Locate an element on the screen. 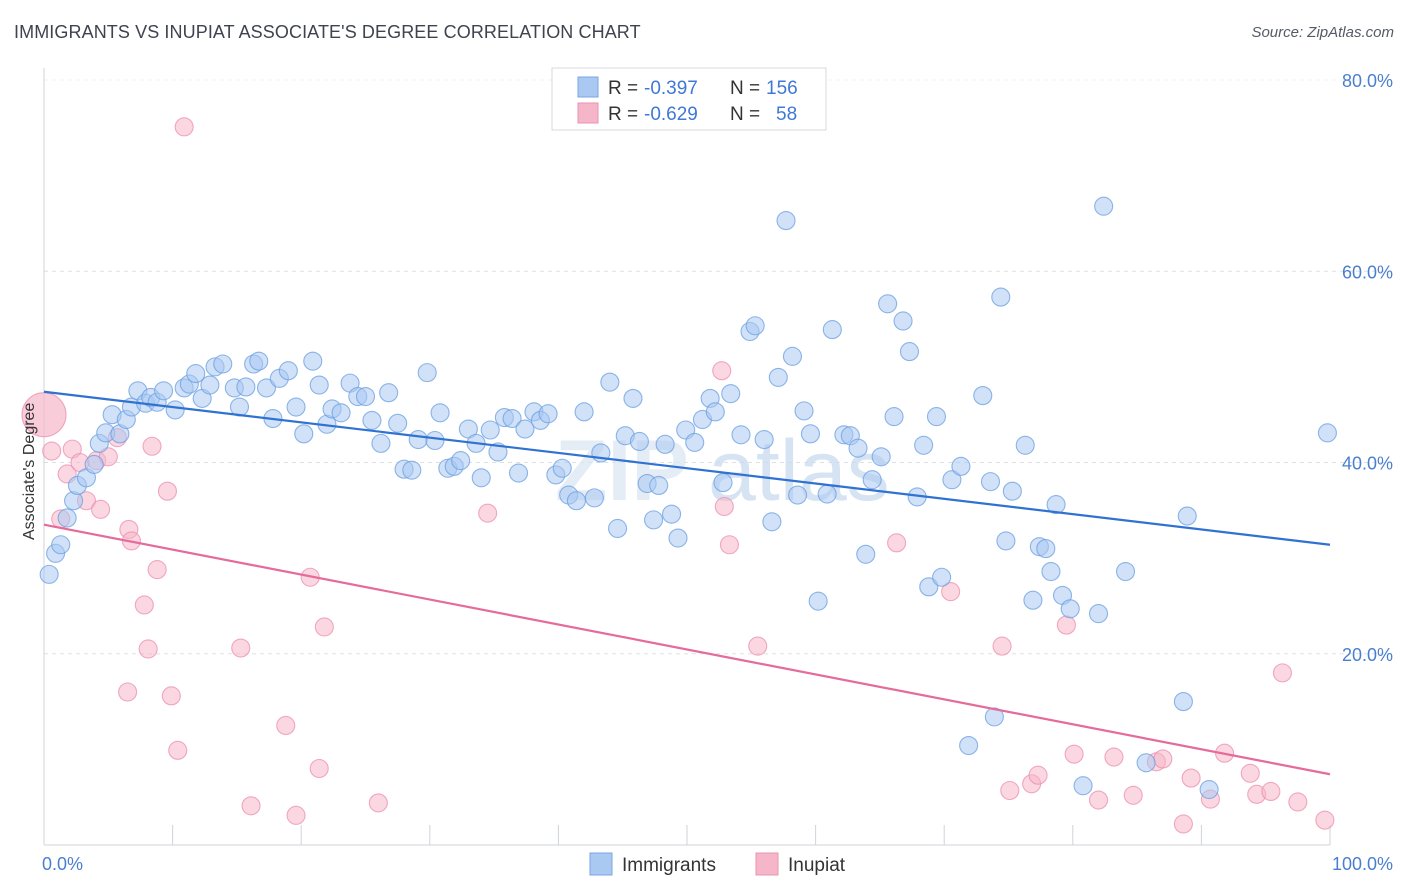  y-tick-label: 20.0% is located at coordinates (1367, 655).